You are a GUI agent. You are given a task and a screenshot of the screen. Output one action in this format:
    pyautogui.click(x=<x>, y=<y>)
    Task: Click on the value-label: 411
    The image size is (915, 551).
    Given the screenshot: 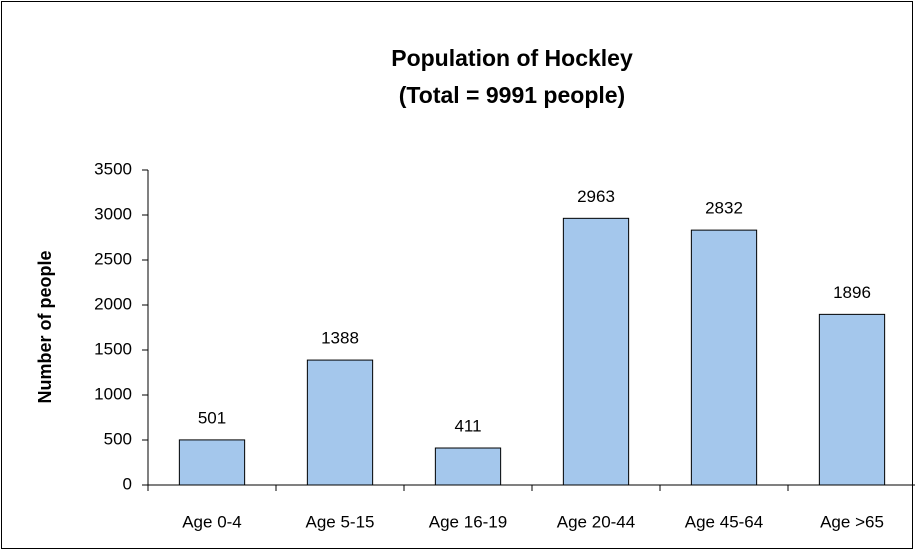 What is the action you would take?
    pyautogui.click(x=467, y=425)
    